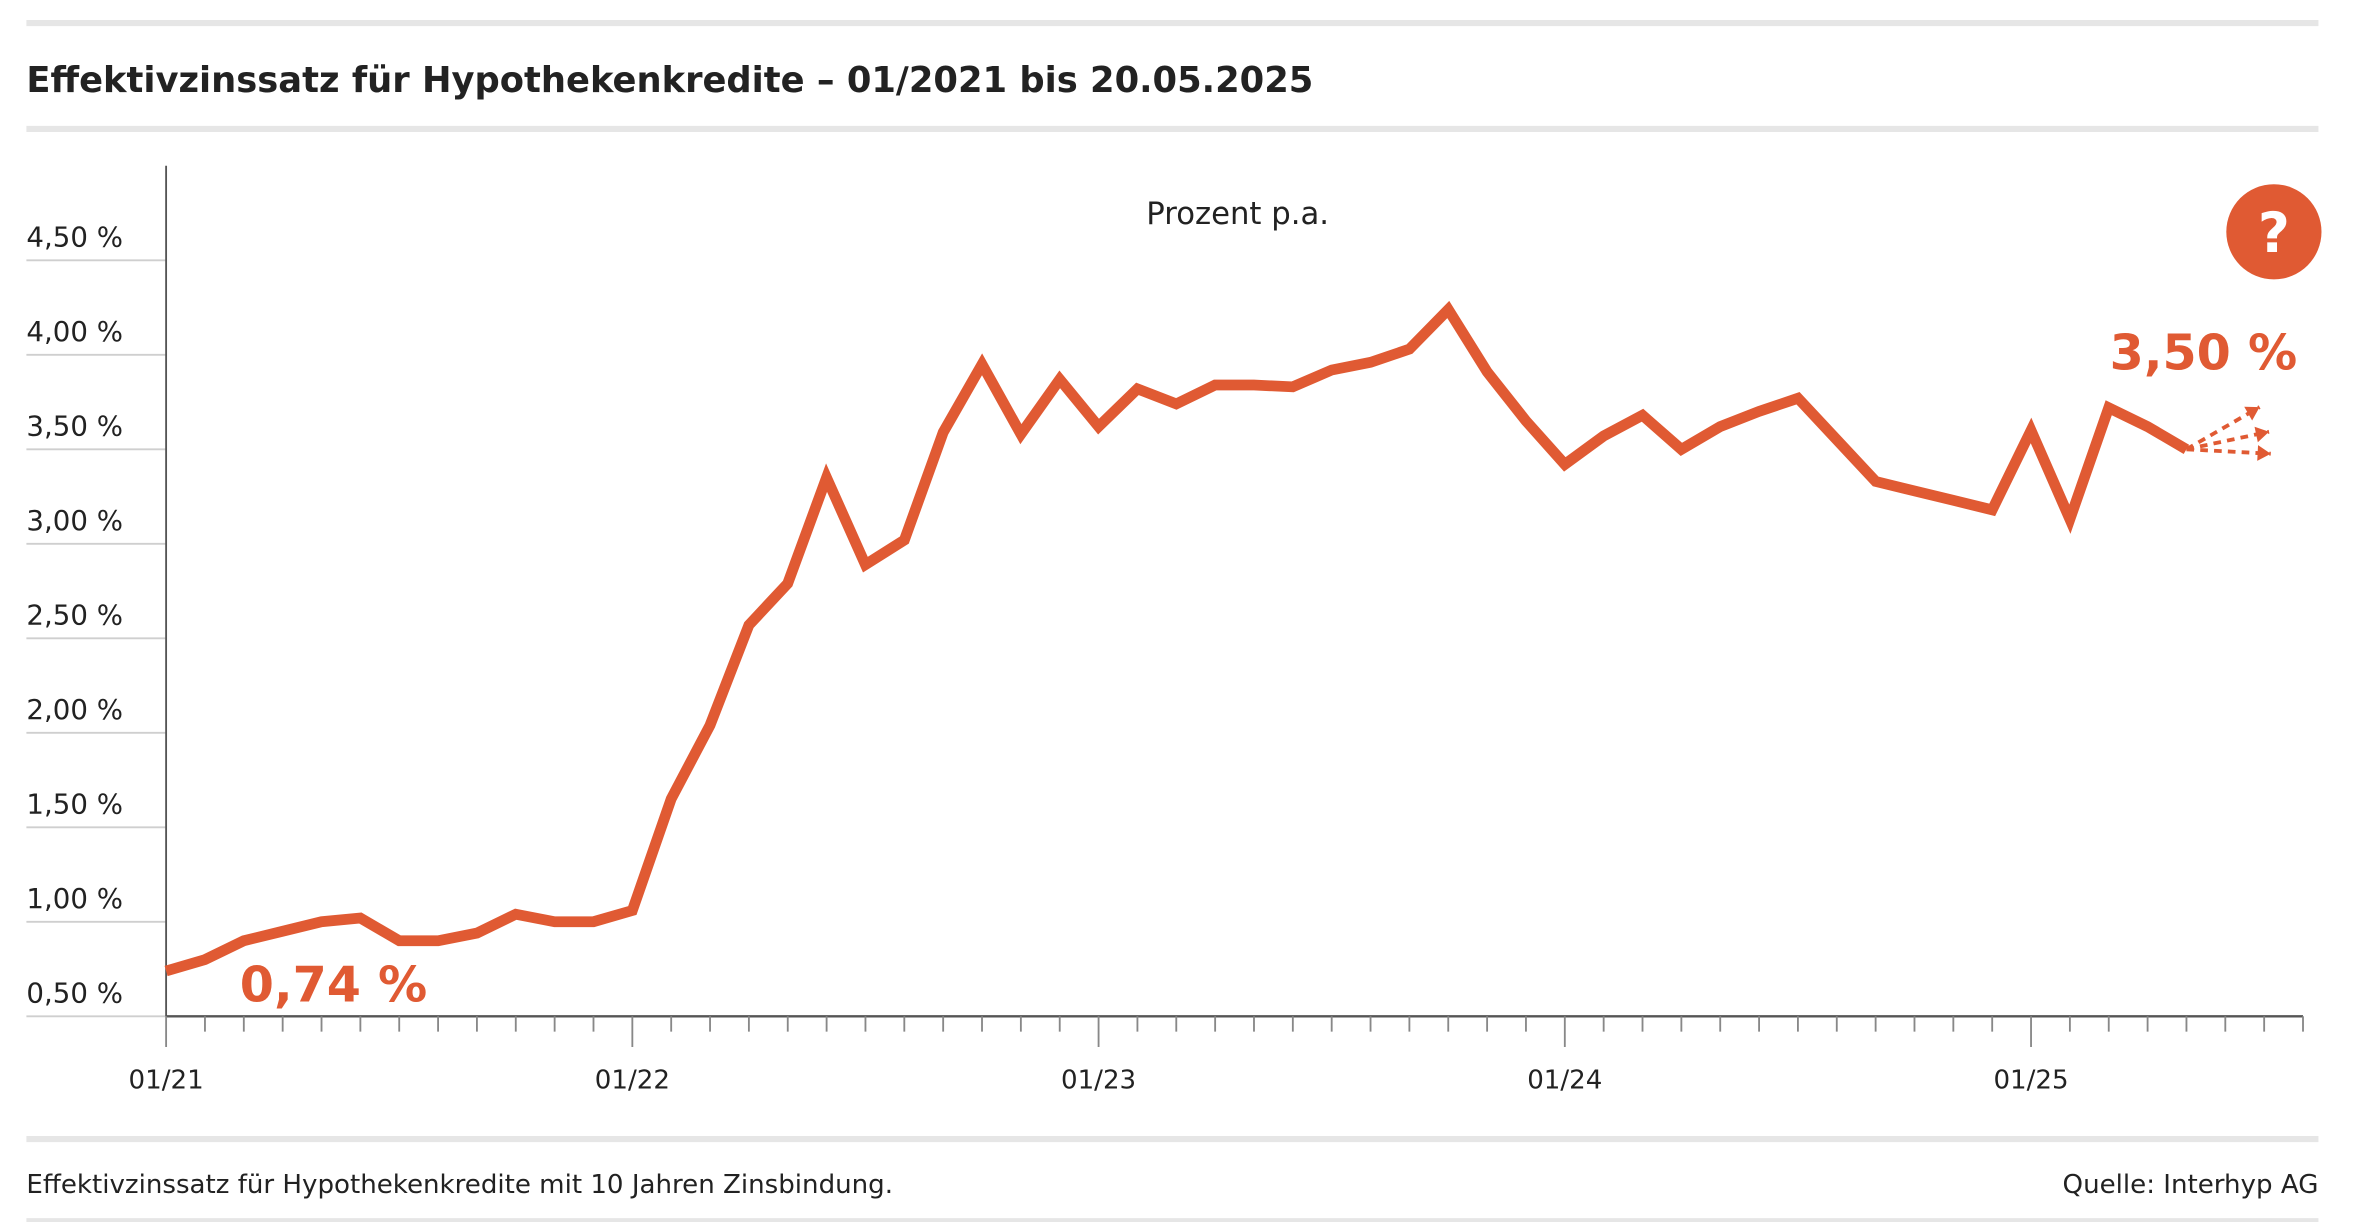 The height and width of the screenshot is (1222, 2374). What do you see at coordinates (74, 709) in the screenshot?
I see `y-tick-label: 2,00 %` at bounding box center [74, 709].